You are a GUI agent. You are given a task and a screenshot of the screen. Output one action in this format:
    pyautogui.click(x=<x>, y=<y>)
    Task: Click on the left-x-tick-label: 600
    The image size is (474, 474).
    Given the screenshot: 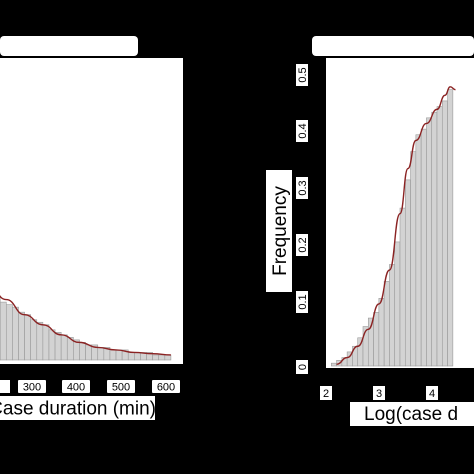 What is the action you would take?
    pyautogui.click(x=166, y=388)
    